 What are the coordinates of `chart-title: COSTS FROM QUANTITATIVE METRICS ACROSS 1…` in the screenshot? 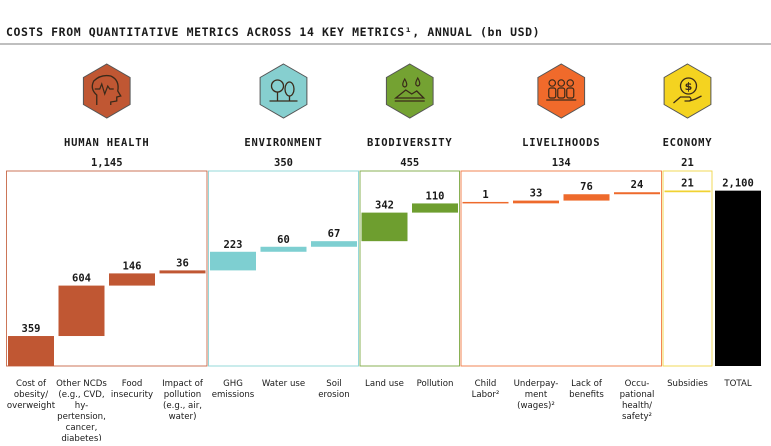 It's located at (273, 32).